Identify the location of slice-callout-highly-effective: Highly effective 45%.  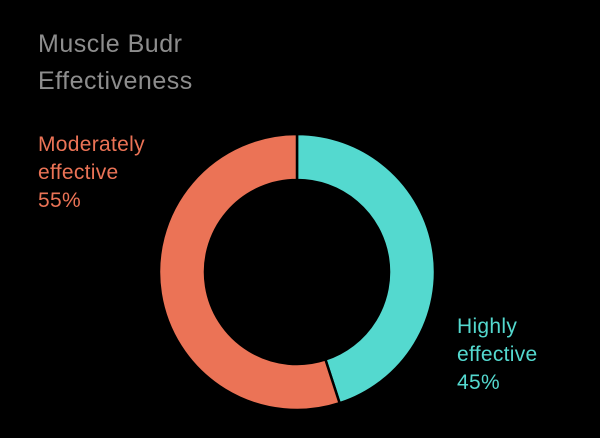
(512, 355).